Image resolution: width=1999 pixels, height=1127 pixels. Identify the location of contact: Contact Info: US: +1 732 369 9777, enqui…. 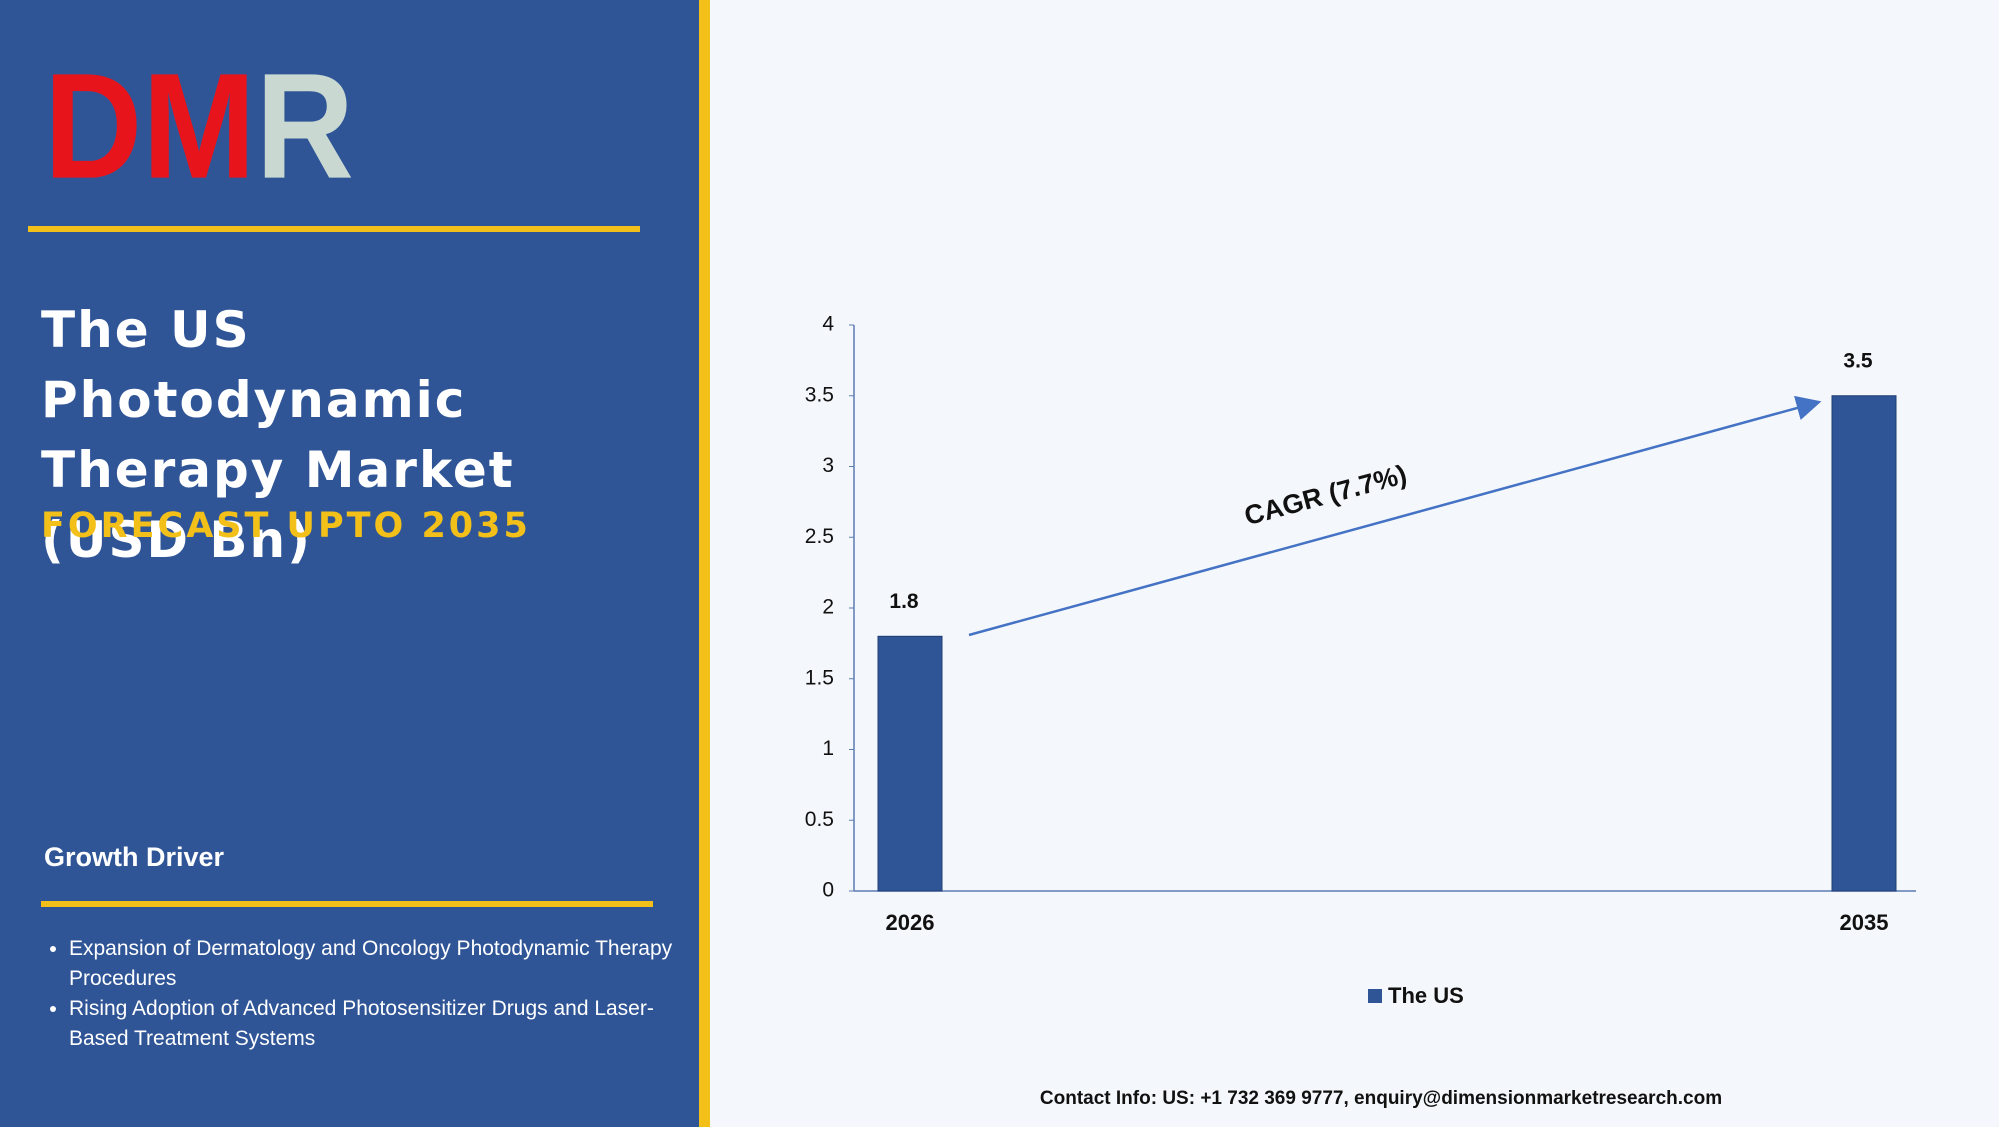
(1381, 1098).